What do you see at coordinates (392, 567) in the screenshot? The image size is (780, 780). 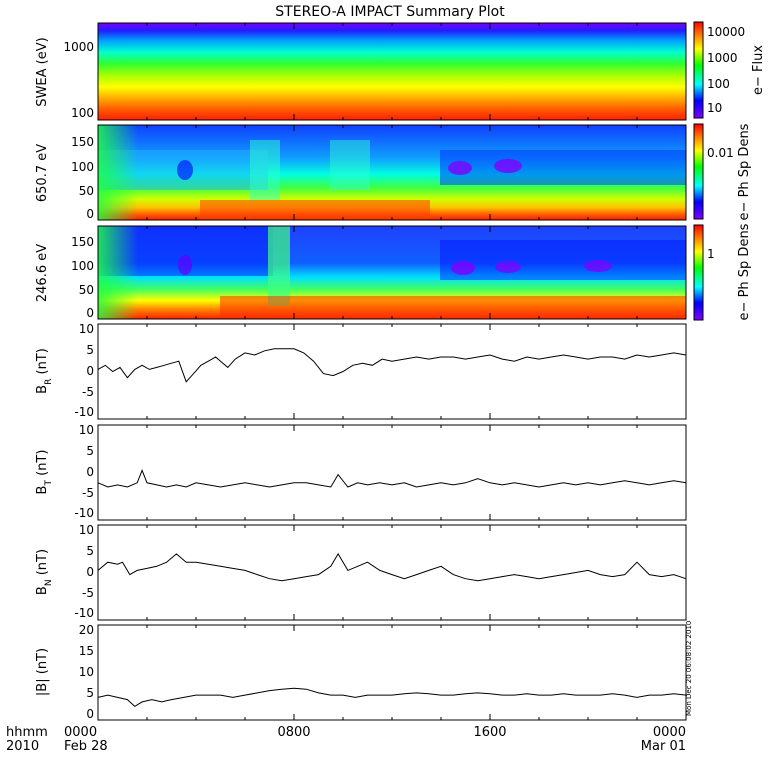 I see `bn-trace` at bounding box center [392, 567].